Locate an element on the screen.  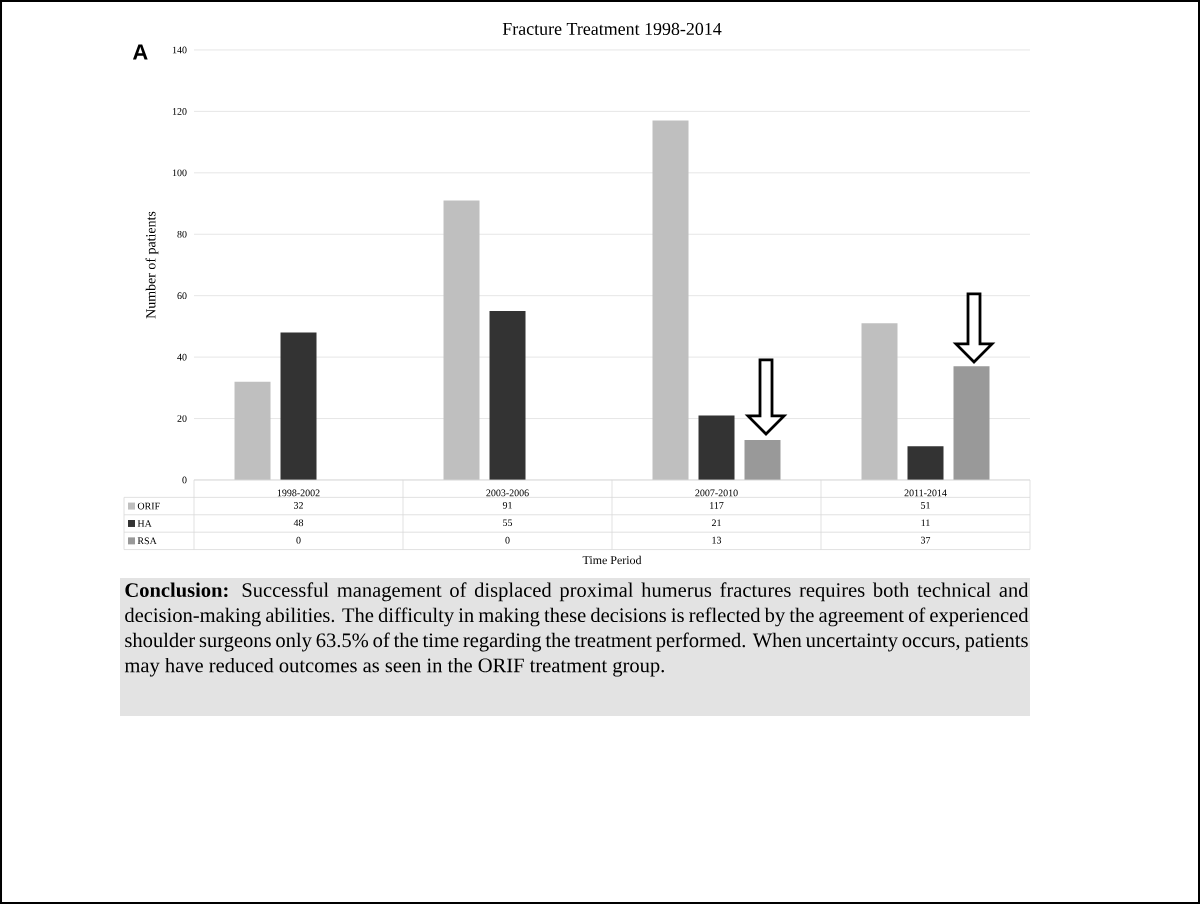
text: A is located at coordinates (140, 52).